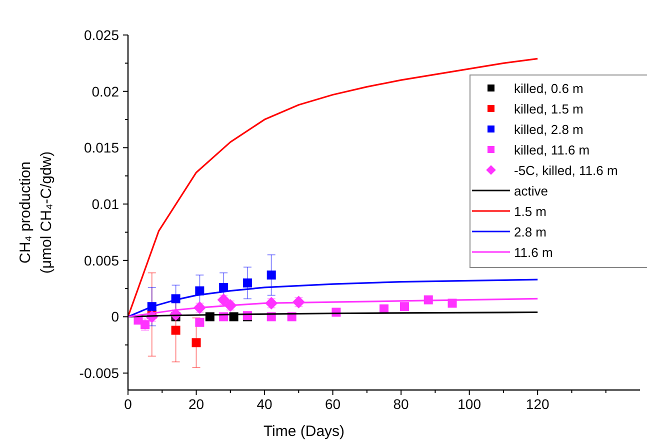 This screenshot has width=647, height=442. I want to click on y-tick-label: 0.01, so click(106, 204).